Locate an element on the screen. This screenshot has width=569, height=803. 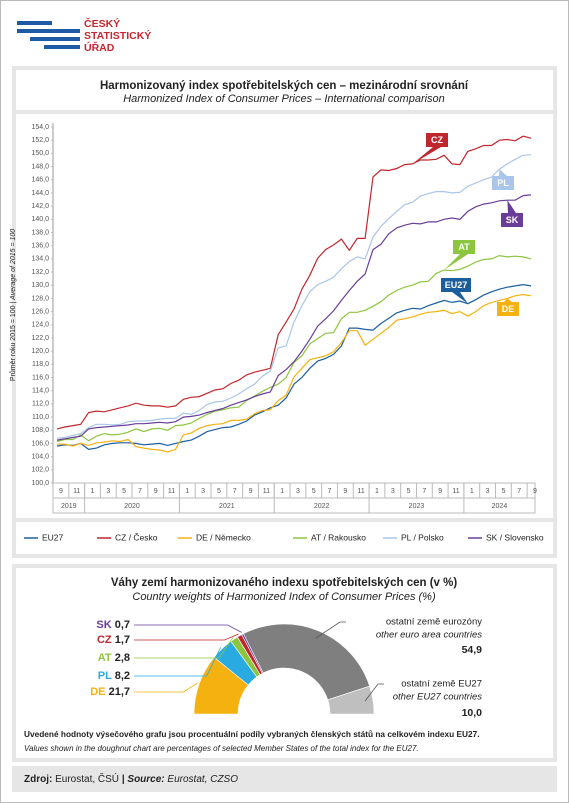
y-tick-label: 152,0 is located at coordinates (40, 140).